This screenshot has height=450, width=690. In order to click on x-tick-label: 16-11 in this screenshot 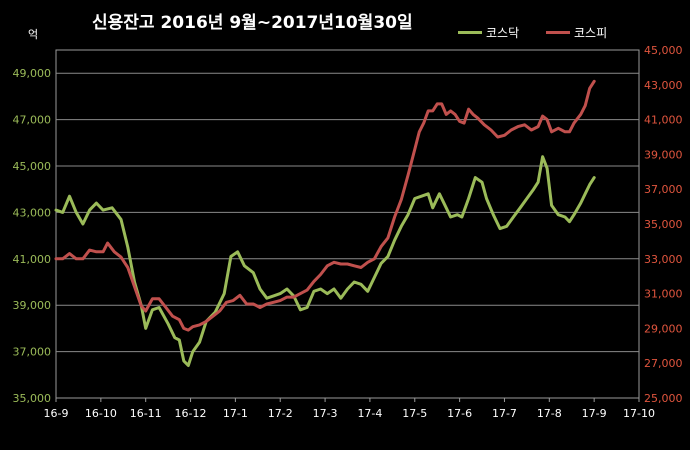, I will do `click(146, 413)`.